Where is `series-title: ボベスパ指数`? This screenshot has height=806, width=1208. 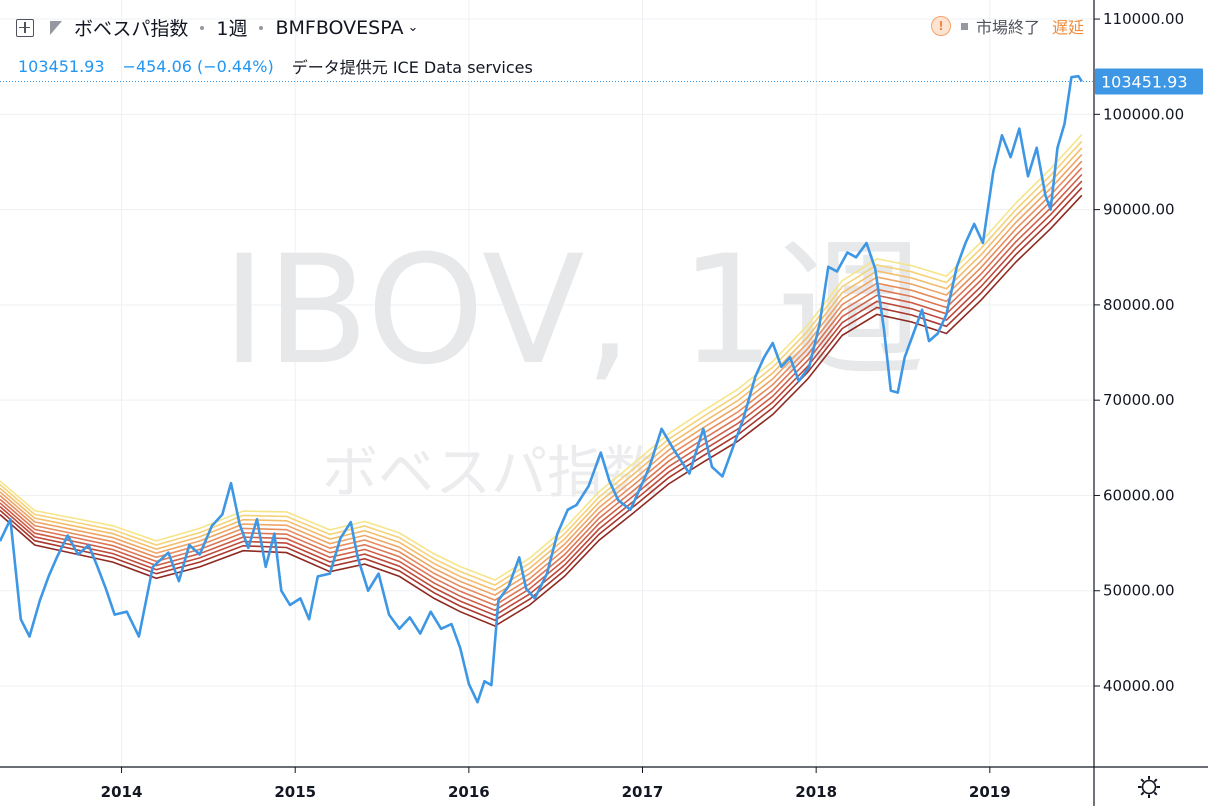
series-title: ボベスパ指数 is located at coordinates (131, 29).